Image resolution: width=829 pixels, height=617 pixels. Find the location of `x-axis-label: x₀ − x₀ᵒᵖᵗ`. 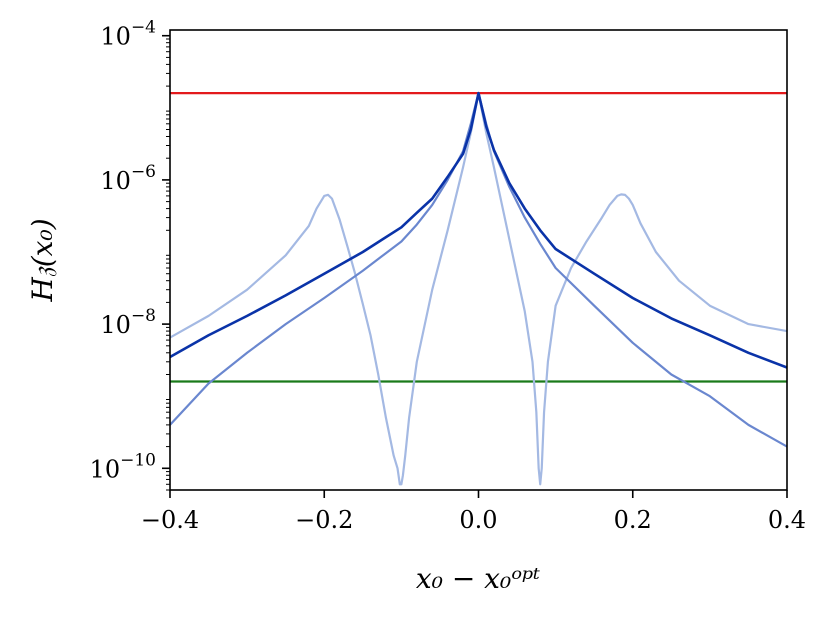

x-axis-label: x₀ − x₀ᵒᵖᵗ is located at coordinates (478, 578).